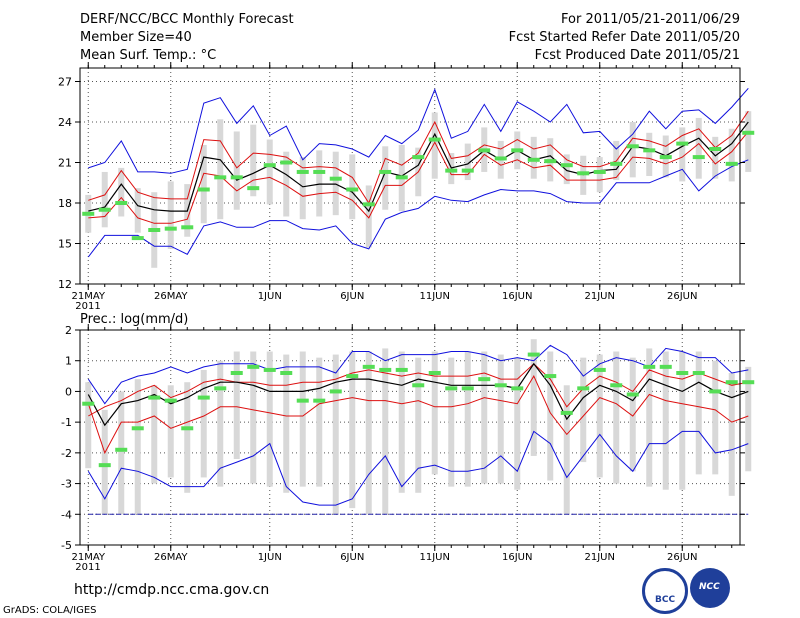  I want to click on precip-label: Prec.: log(mm/d), so click(134, 319).